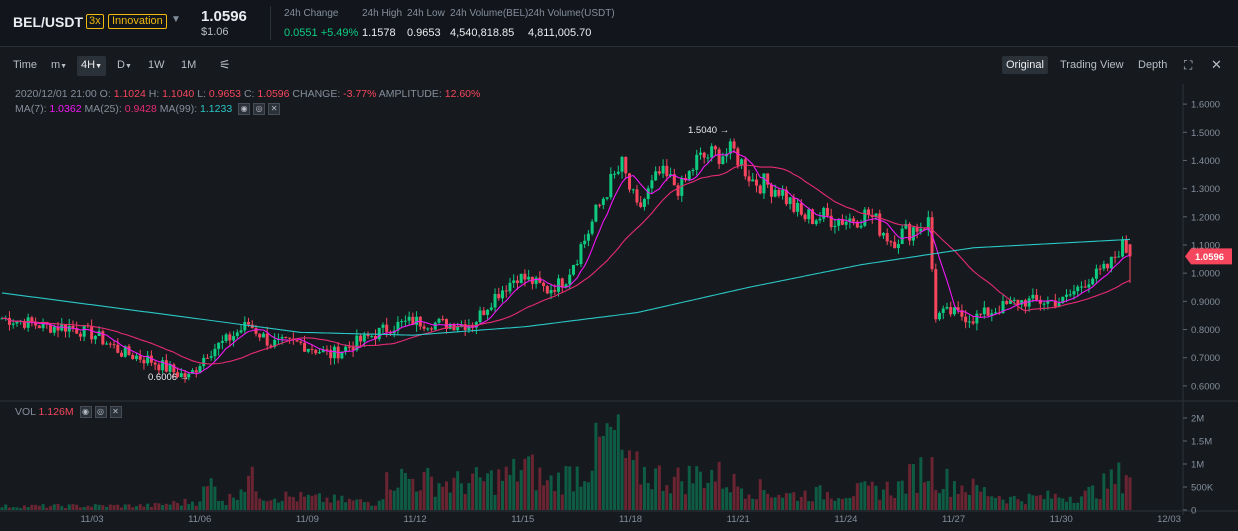 Image resolution: width=1238 pixels, height=531 pixels. What do you see at coordinates (1205, 105) in the screenshot?
I see `price-tick-label: 1.6000` at bounding box center [1205, 105].